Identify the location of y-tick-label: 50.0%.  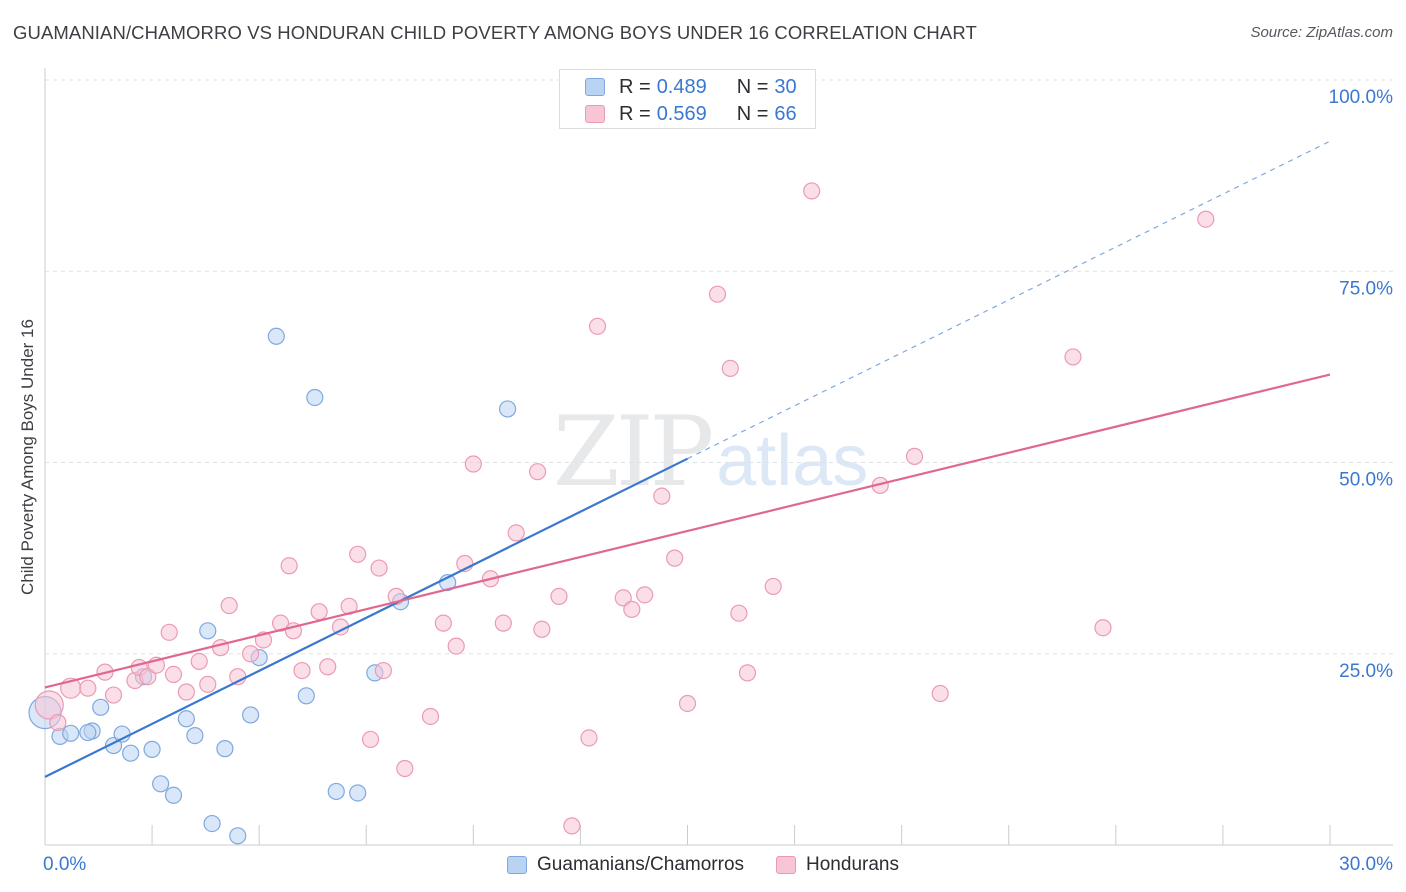
(1366, 480).